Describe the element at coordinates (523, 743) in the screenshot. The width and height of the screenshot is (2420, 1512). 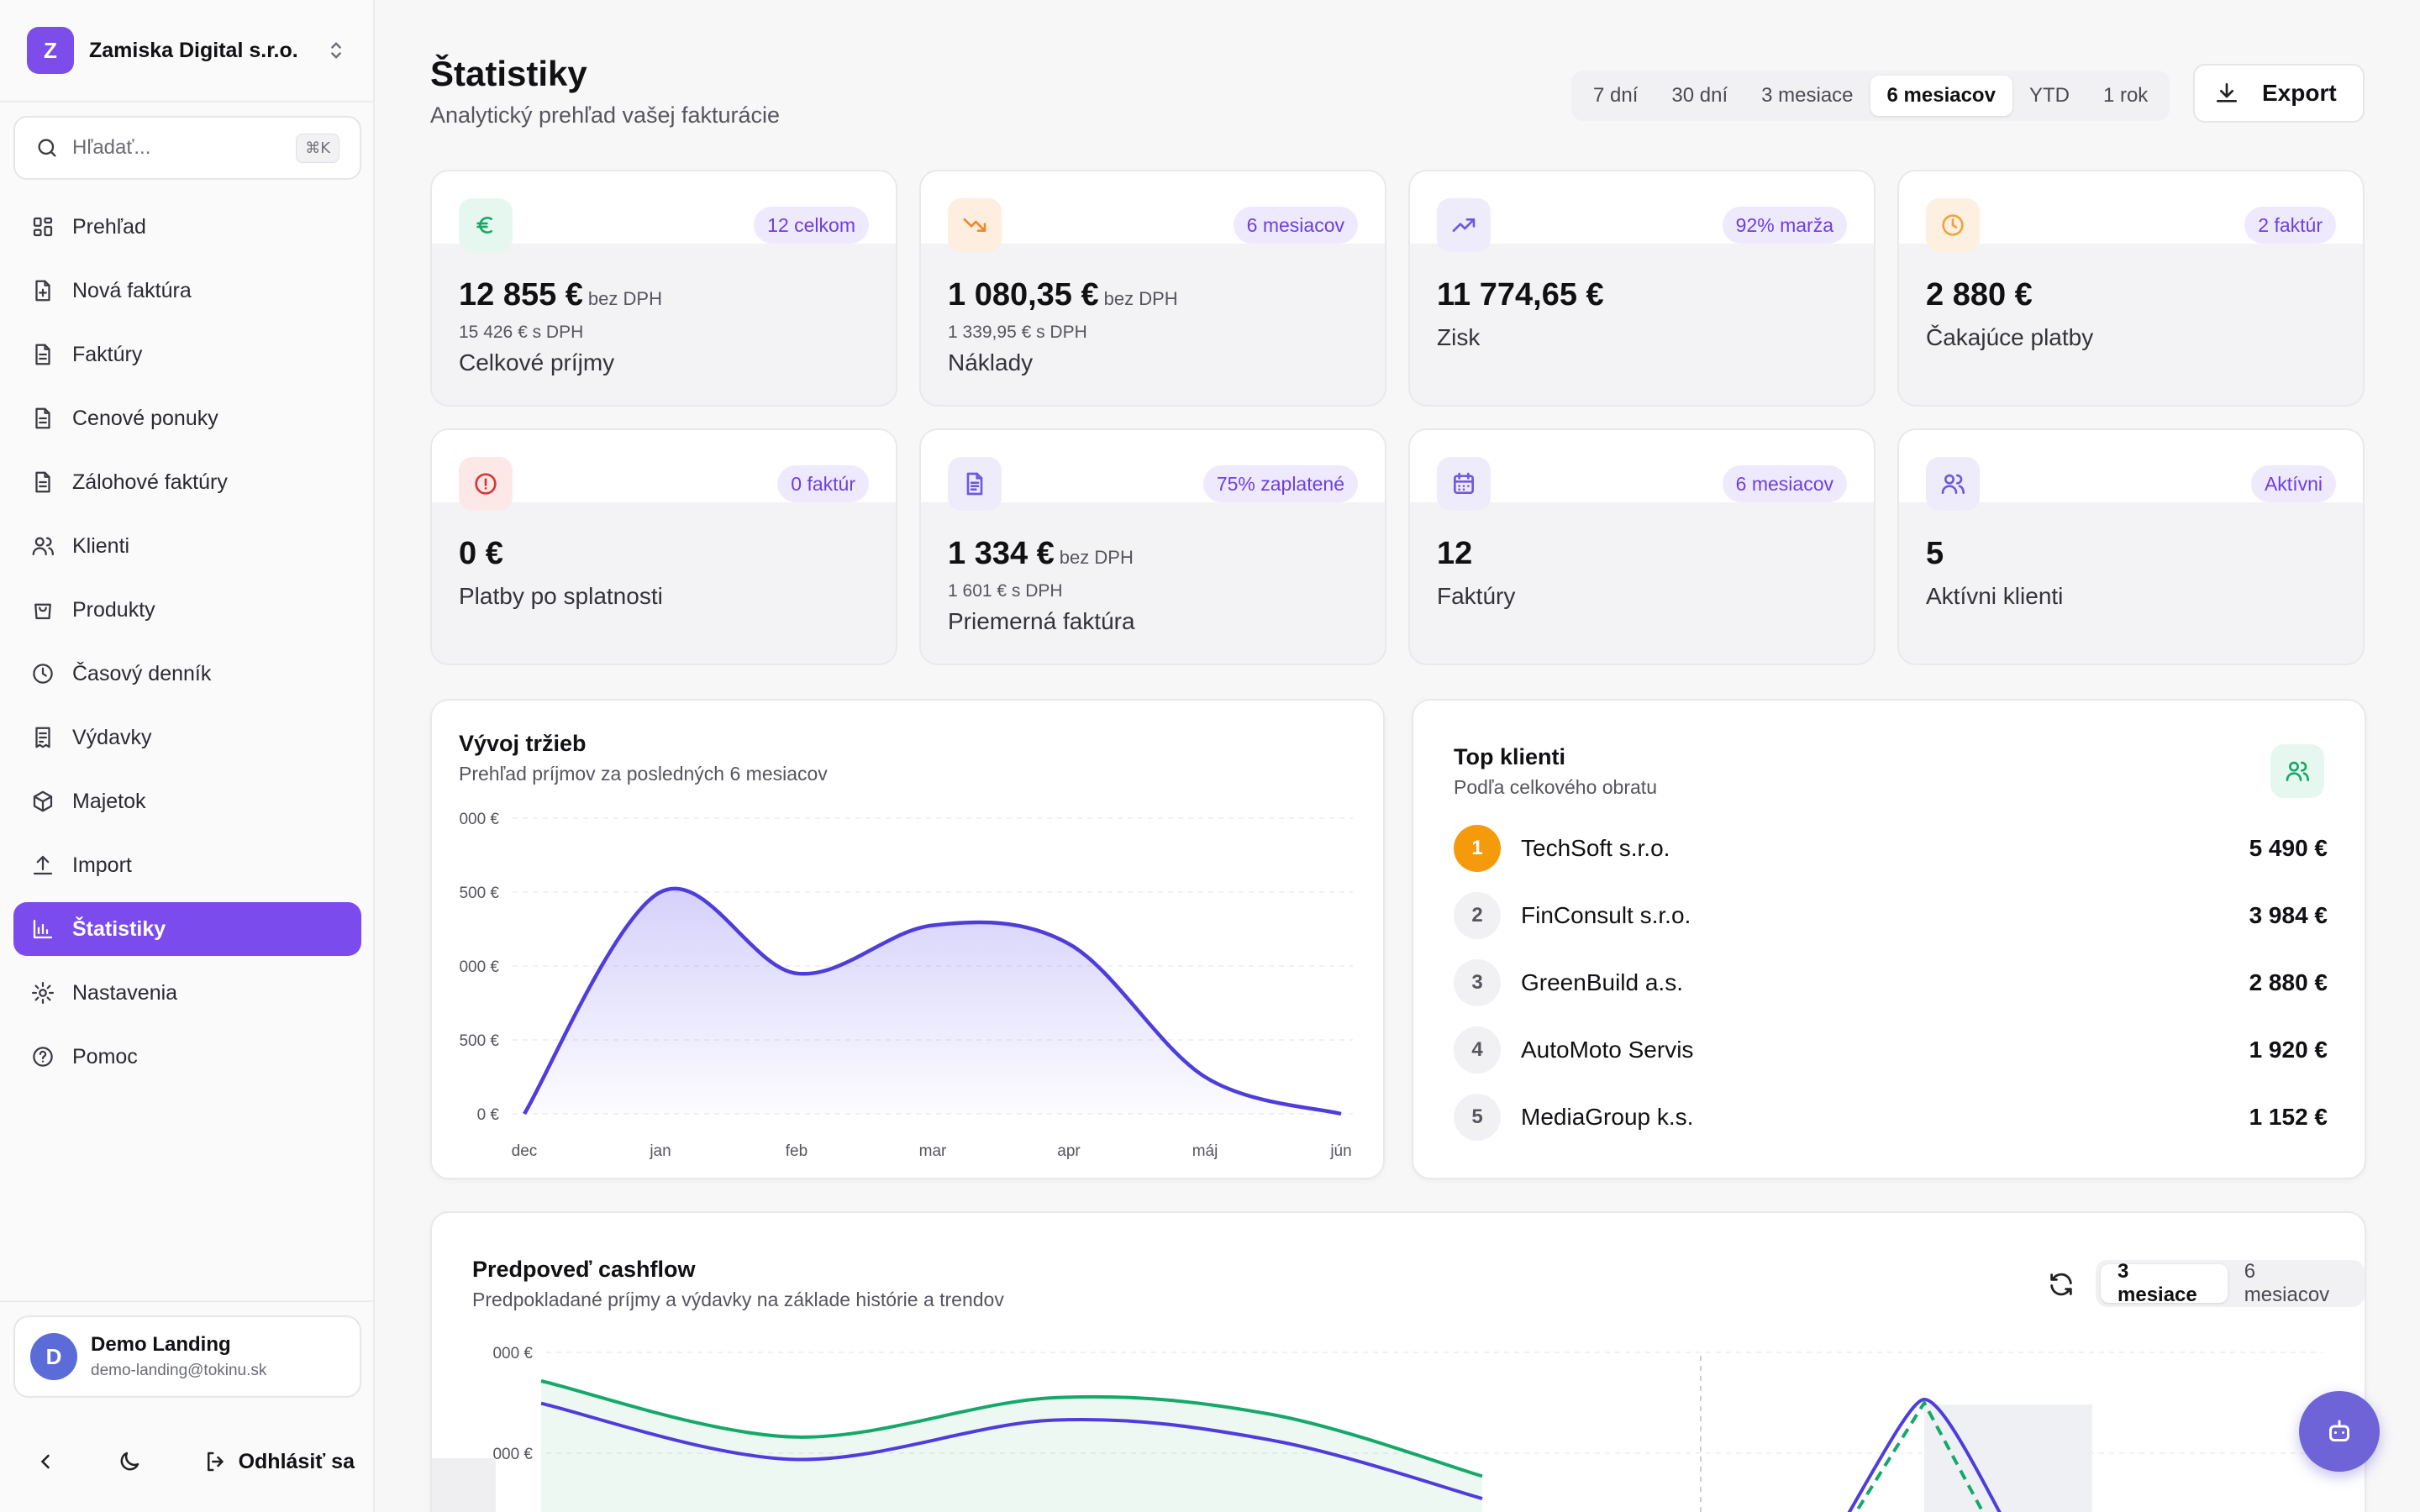
I see `panel-title: Vývoj tržieb` at that location.